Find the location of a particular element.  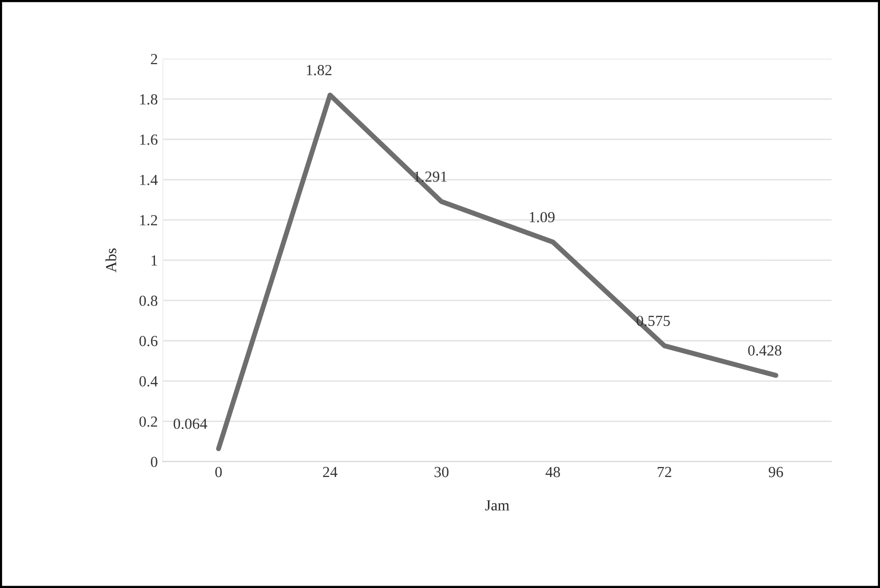

y-tick-label: 0.6 is located at coordinates (148, 341).